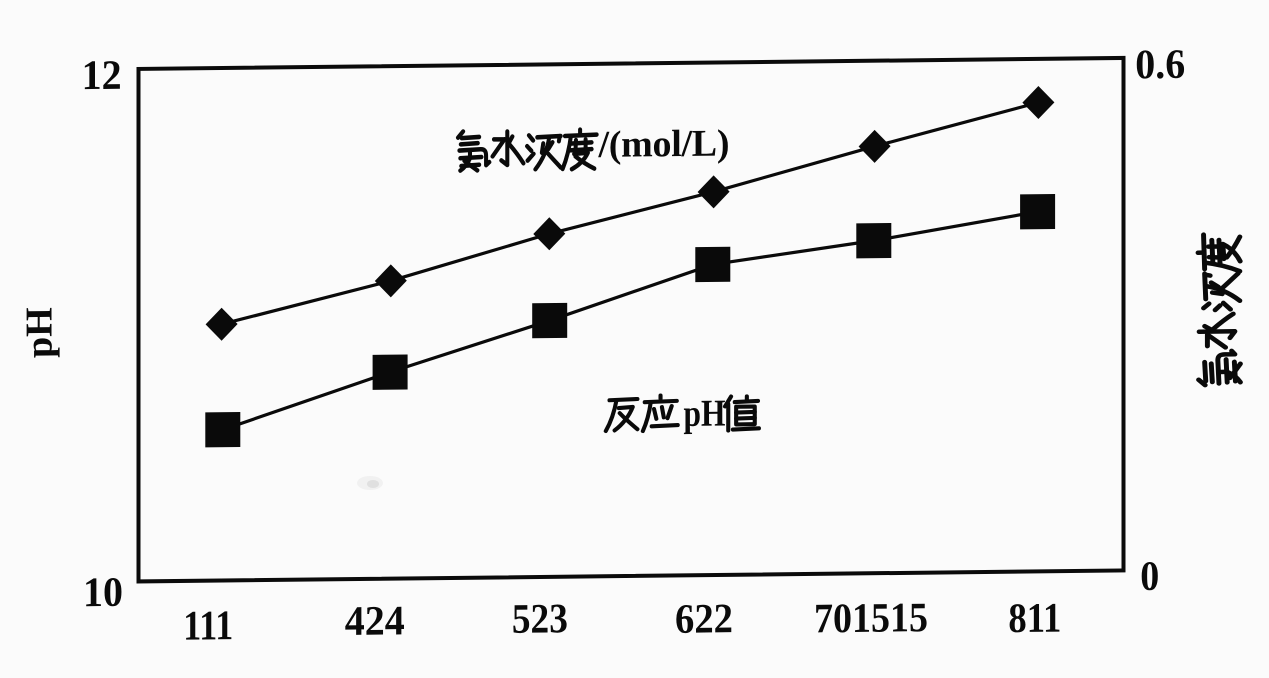 The image size is (1269, 678). What do you see at coordinates (1034, 619) in the screenshot?
I see `svg-text: 811` at bounding box center [1034, 619].